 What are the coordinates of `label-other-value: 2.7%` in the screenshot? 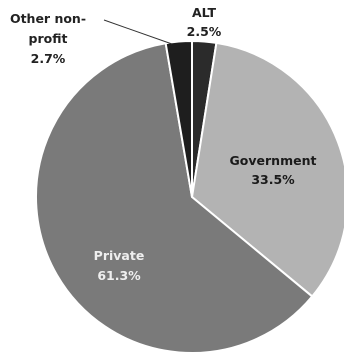 It's located at (48, 58).